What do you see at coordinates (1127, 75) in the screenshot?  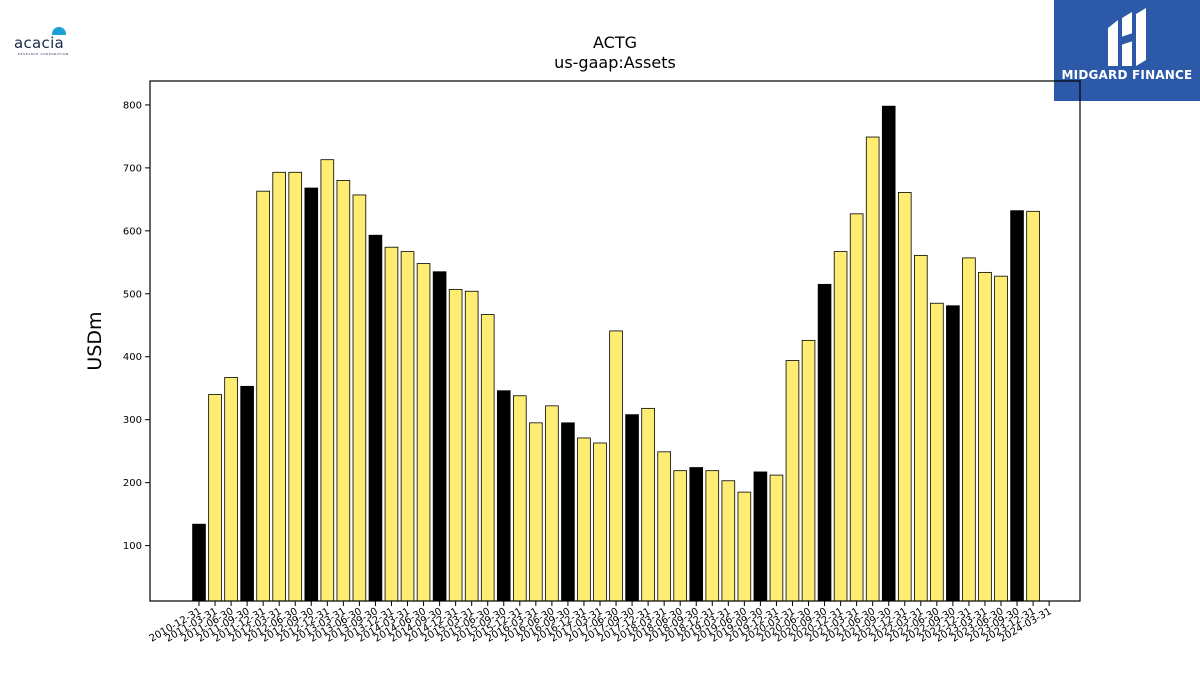 I see `right-logo-text: MIDGARD FINANCE` at bounding box center [1127, 75].